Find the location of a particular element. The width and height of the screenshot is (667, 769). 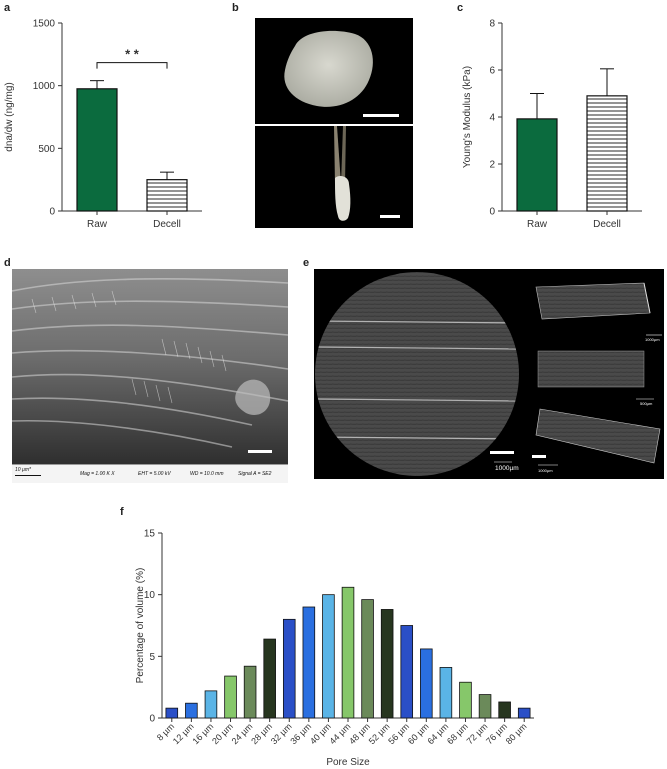

x-tick-label: 20 µm is located at coordinates (222, 733).